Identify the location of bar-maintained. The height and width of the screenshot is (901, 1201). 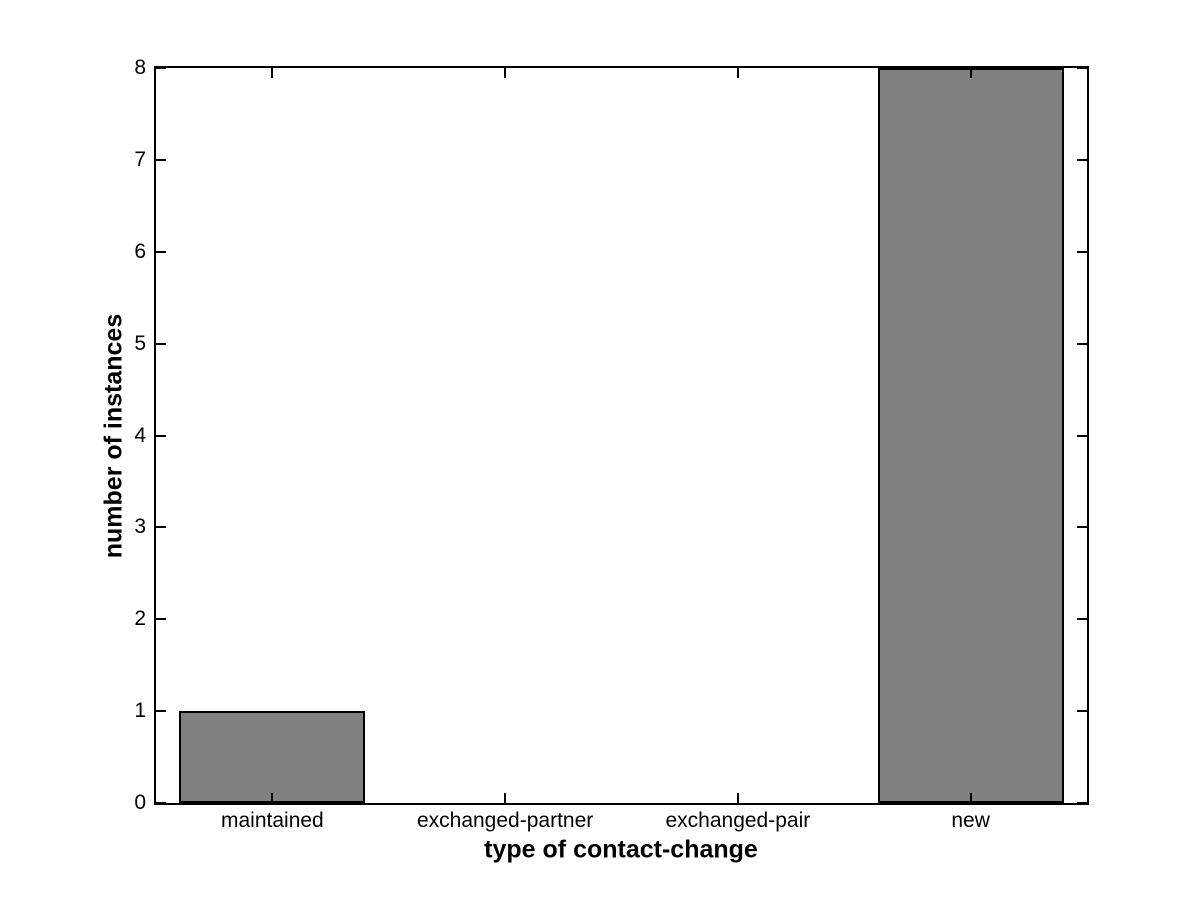
(272, 757).